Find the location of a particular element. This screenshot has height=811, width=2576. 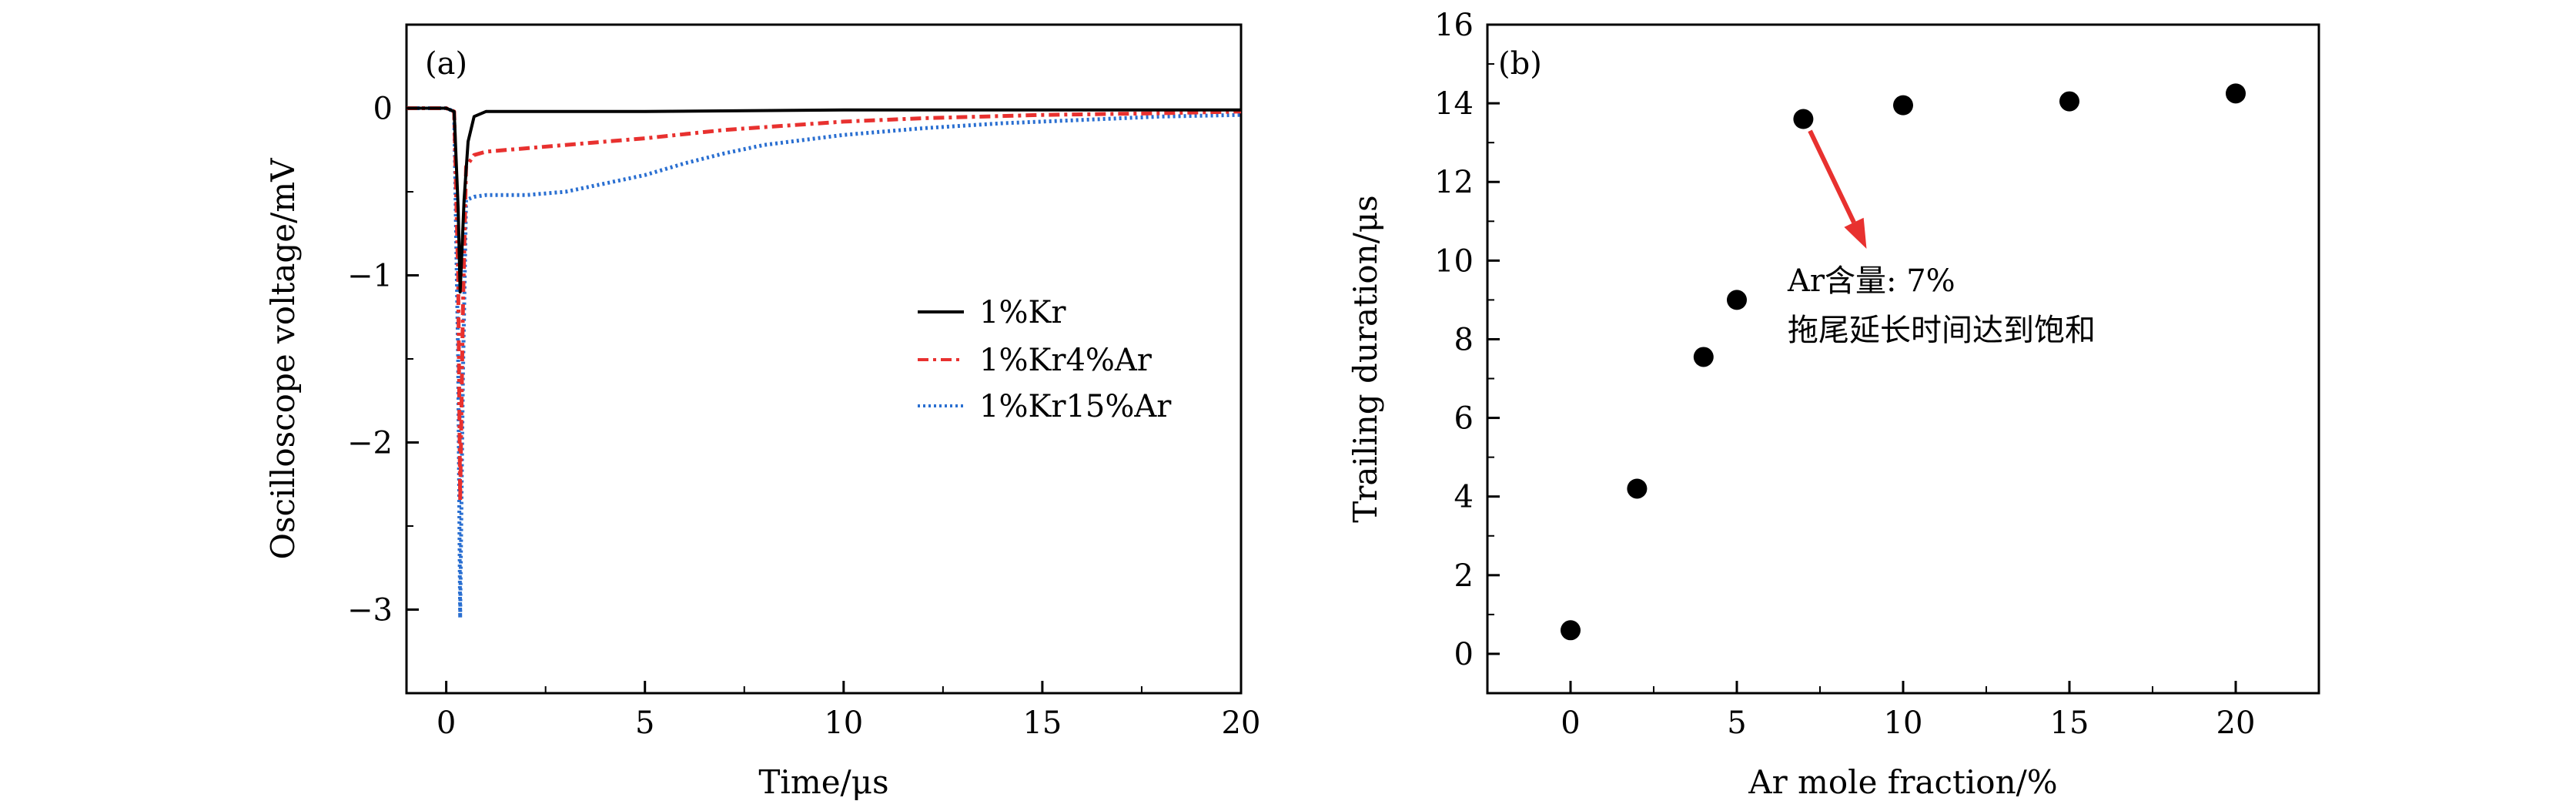

annotation-line-2: 拖尾延长时间达到饱和 is located at coordinates (1942, 330).